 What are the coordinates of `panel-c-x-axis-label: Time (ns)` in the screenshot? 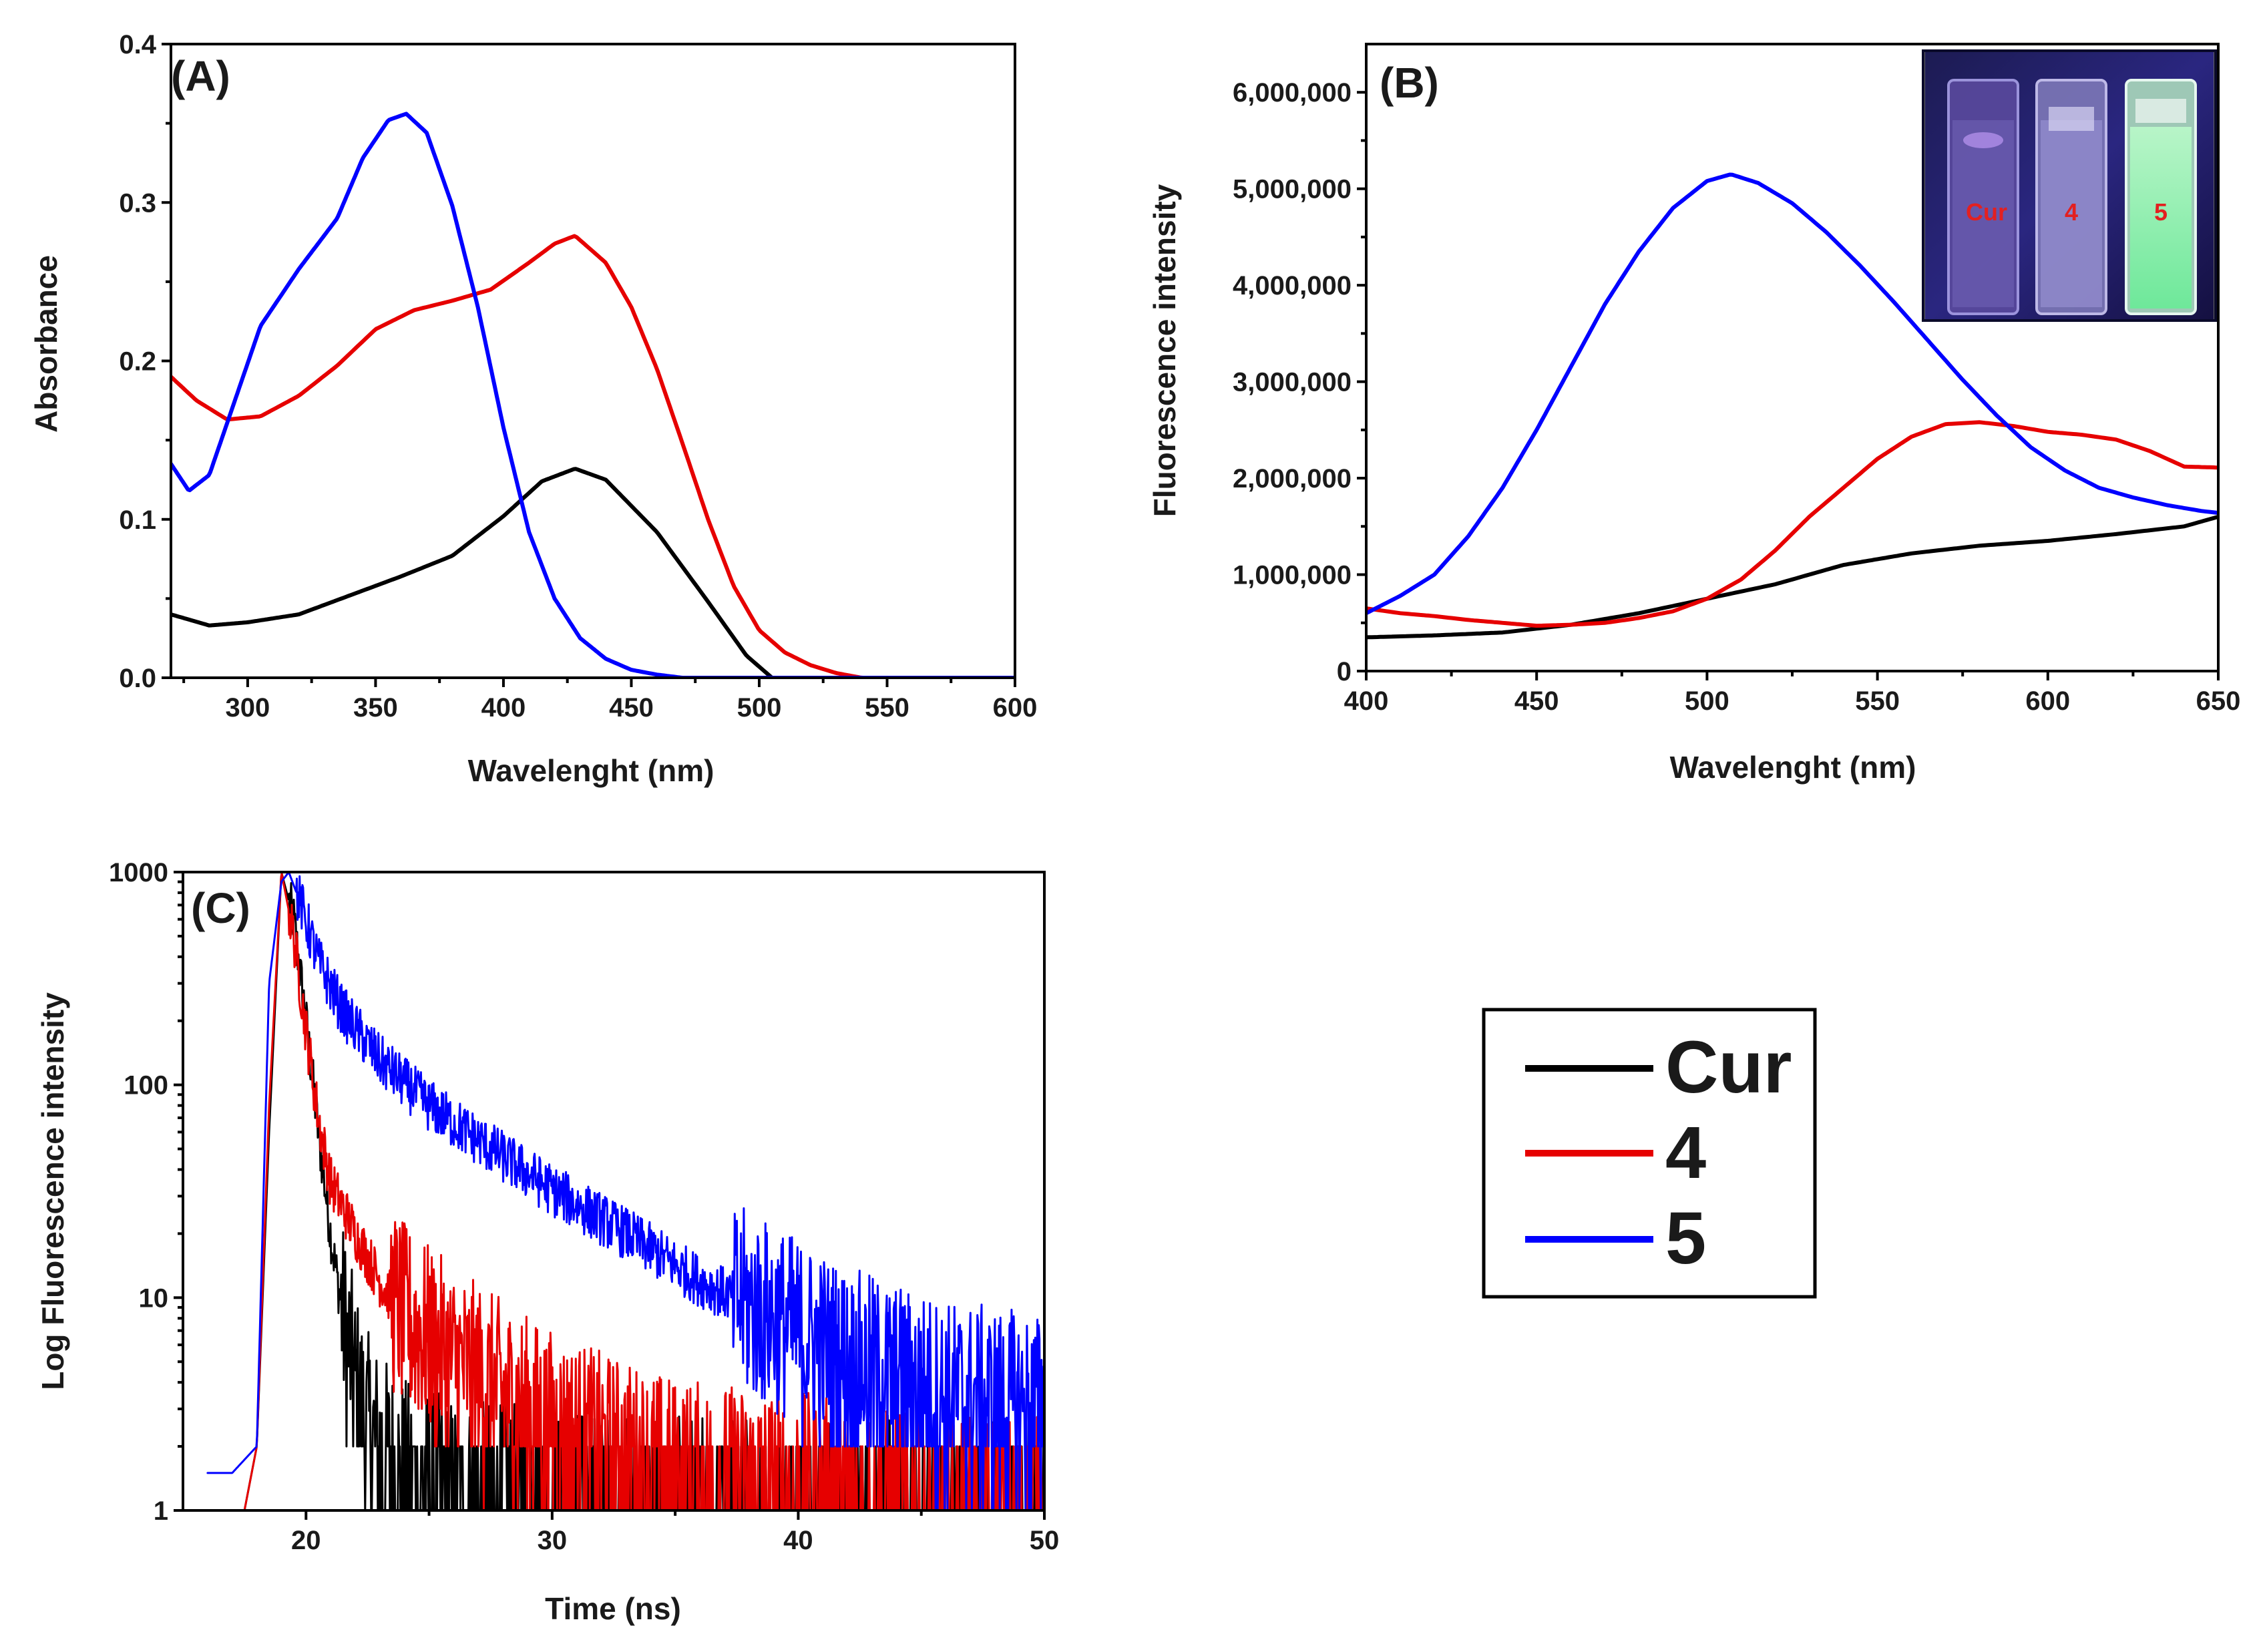 It's located at (613, 1608).